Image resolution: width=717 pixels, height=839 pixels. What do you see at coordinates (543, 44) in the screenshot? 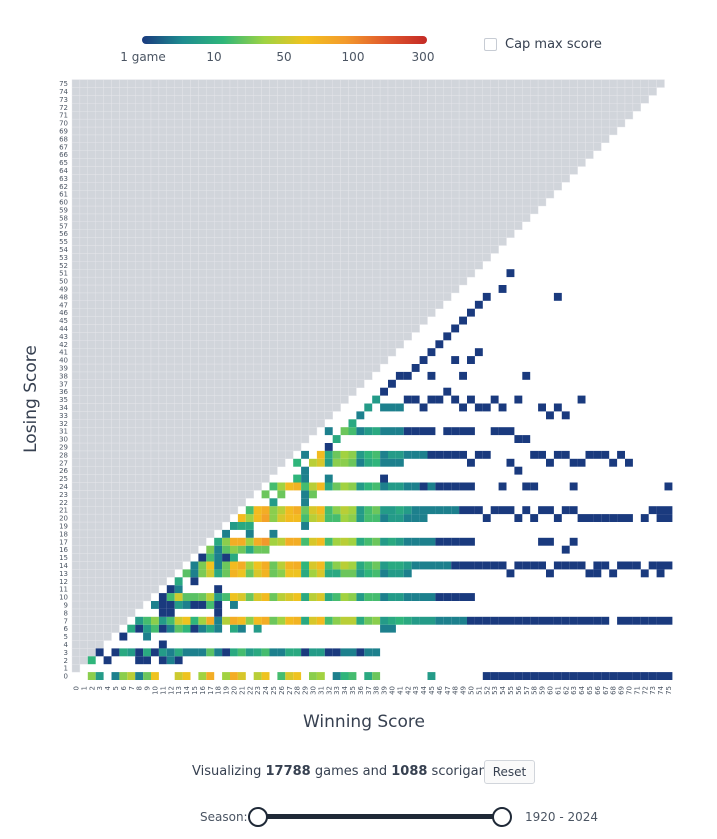
I see `cap-max-score-option: Cap max score` at bounding box center [543, 44].